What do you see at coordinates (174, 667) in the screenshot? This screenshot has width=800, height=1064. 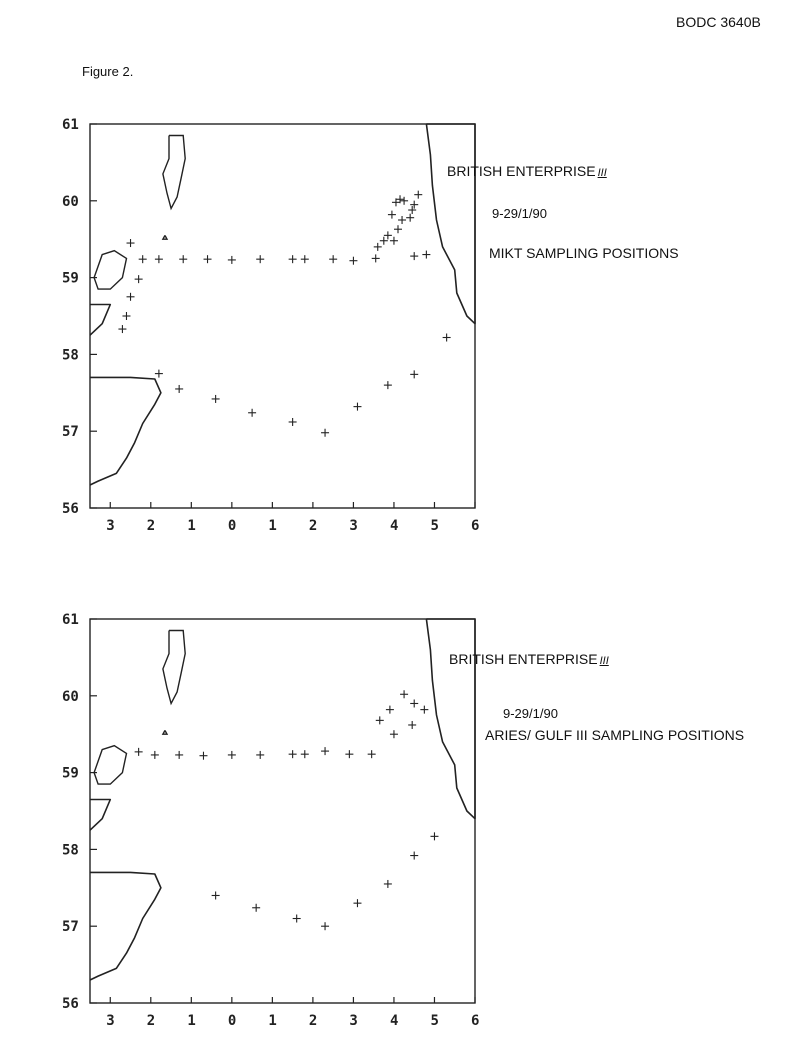 I see `shetland-islands` at bounding box center [174, 667].